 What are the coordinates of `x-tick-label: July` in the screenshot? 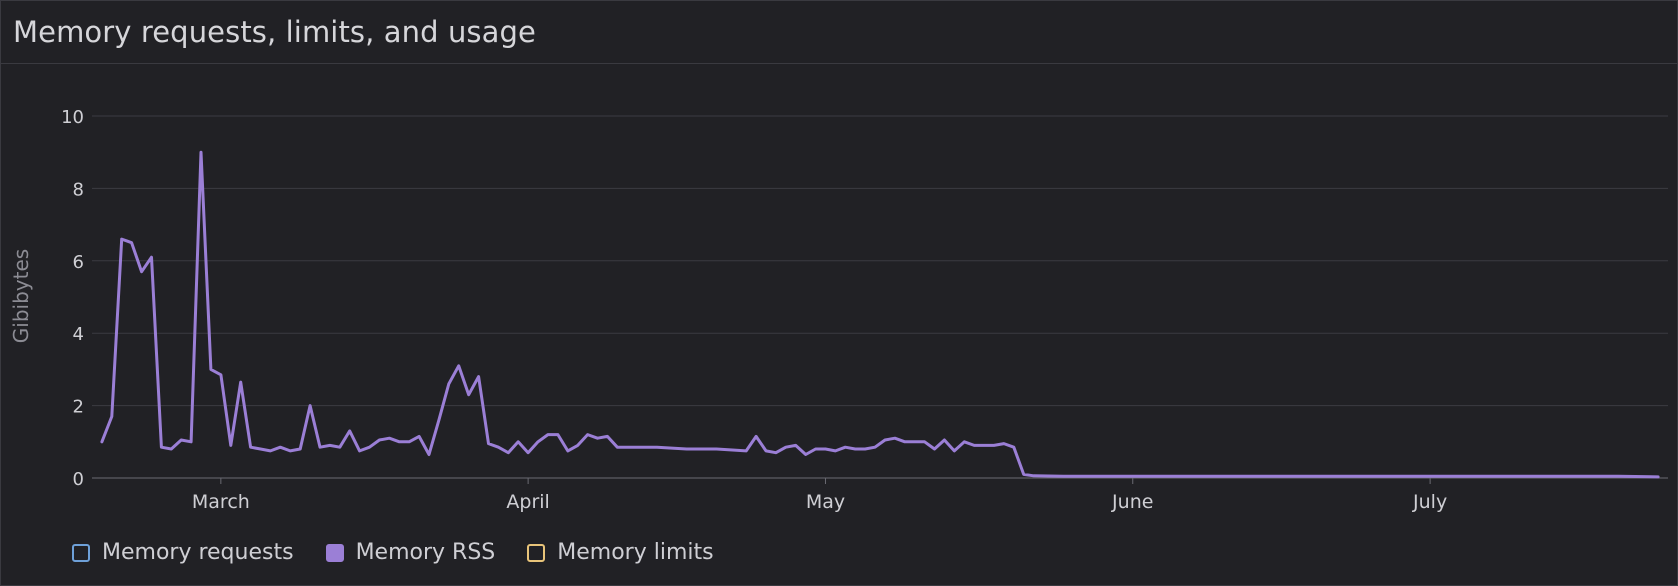 It's located at (1429, 502).